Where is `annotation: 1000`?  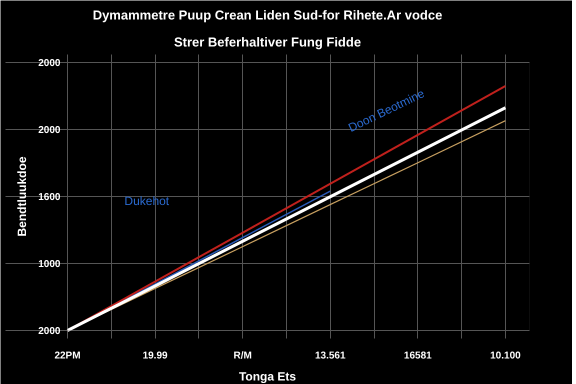 annotation: 1000 is located at coordinates (49, 264).